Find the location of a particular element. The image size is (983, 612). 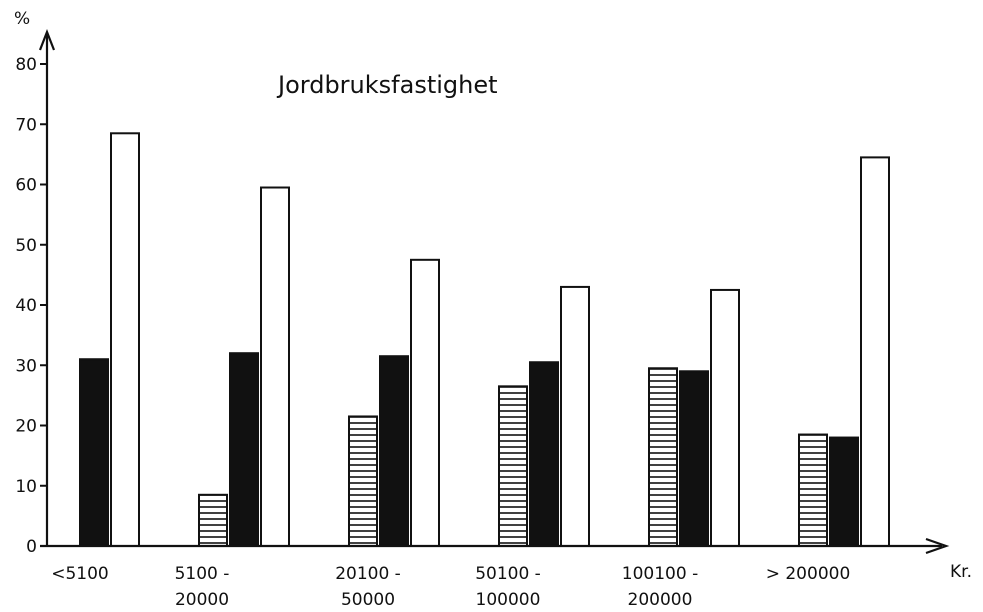

y-tick-label: 60 is located at coordinates (26, 186).